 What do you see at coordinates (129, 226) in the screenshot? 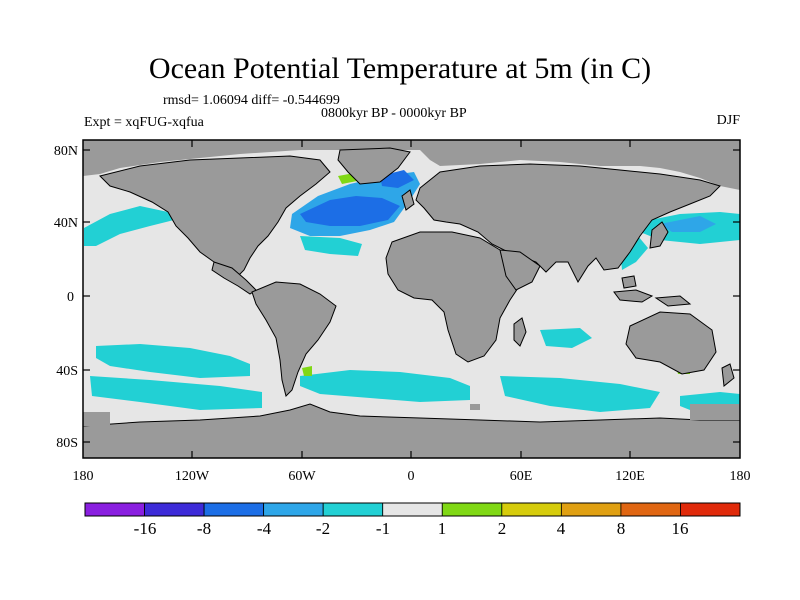
I see `north-pacific-west-cool-patch` at bounding box center [129, 226].